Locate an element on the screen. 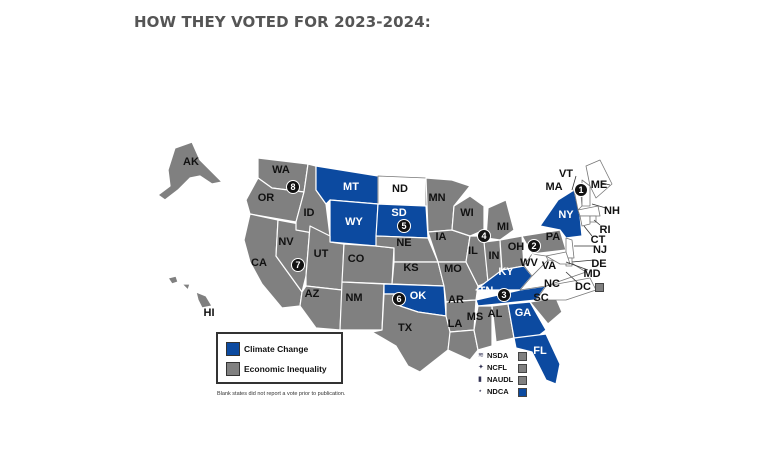 This screenshot has width=772, height=460. svg-text: 2 is located at coordinates (533, 246).